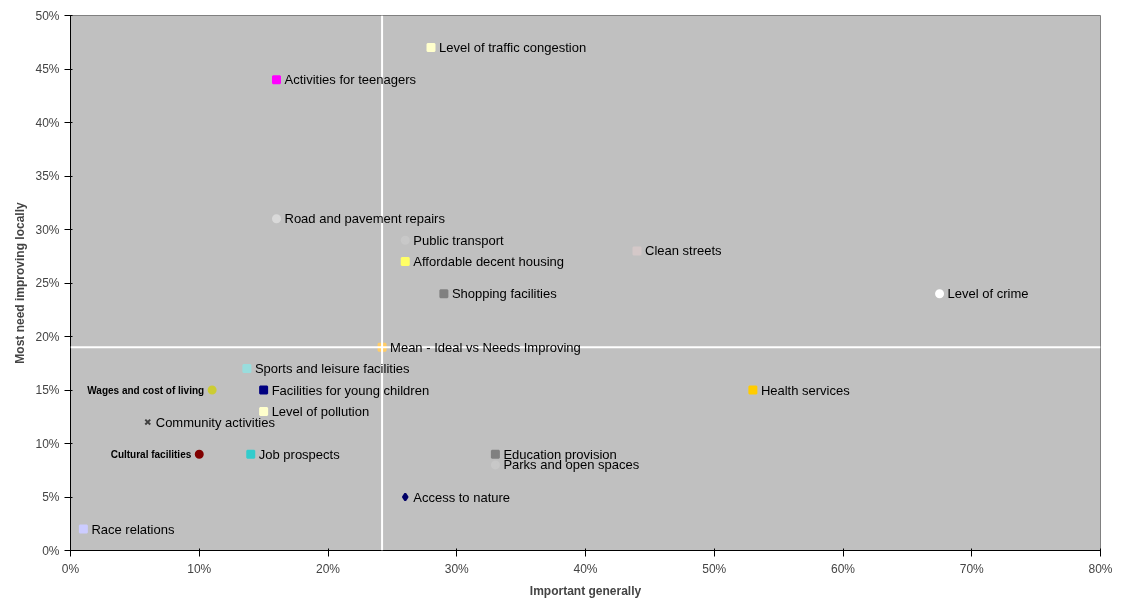  Describe the element at coordinates (504, 294) in the screenshot. I see `series-label: Shopping facilities` at that location.